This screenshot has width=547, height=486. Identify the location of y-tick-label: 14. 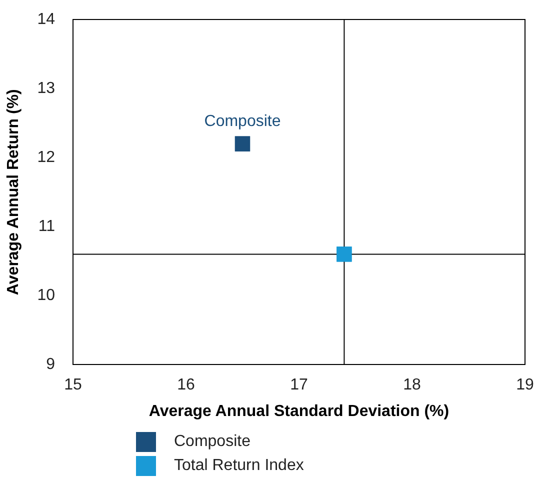
(46, 19).